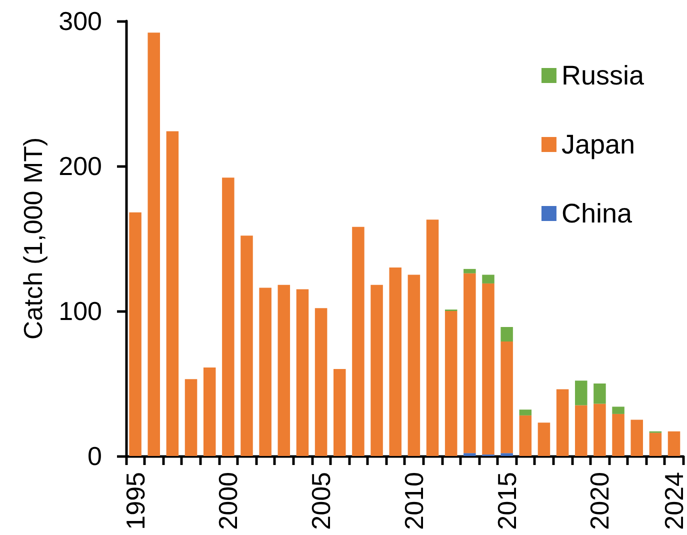  I want to click on legend-label: China, so click(597, 213).